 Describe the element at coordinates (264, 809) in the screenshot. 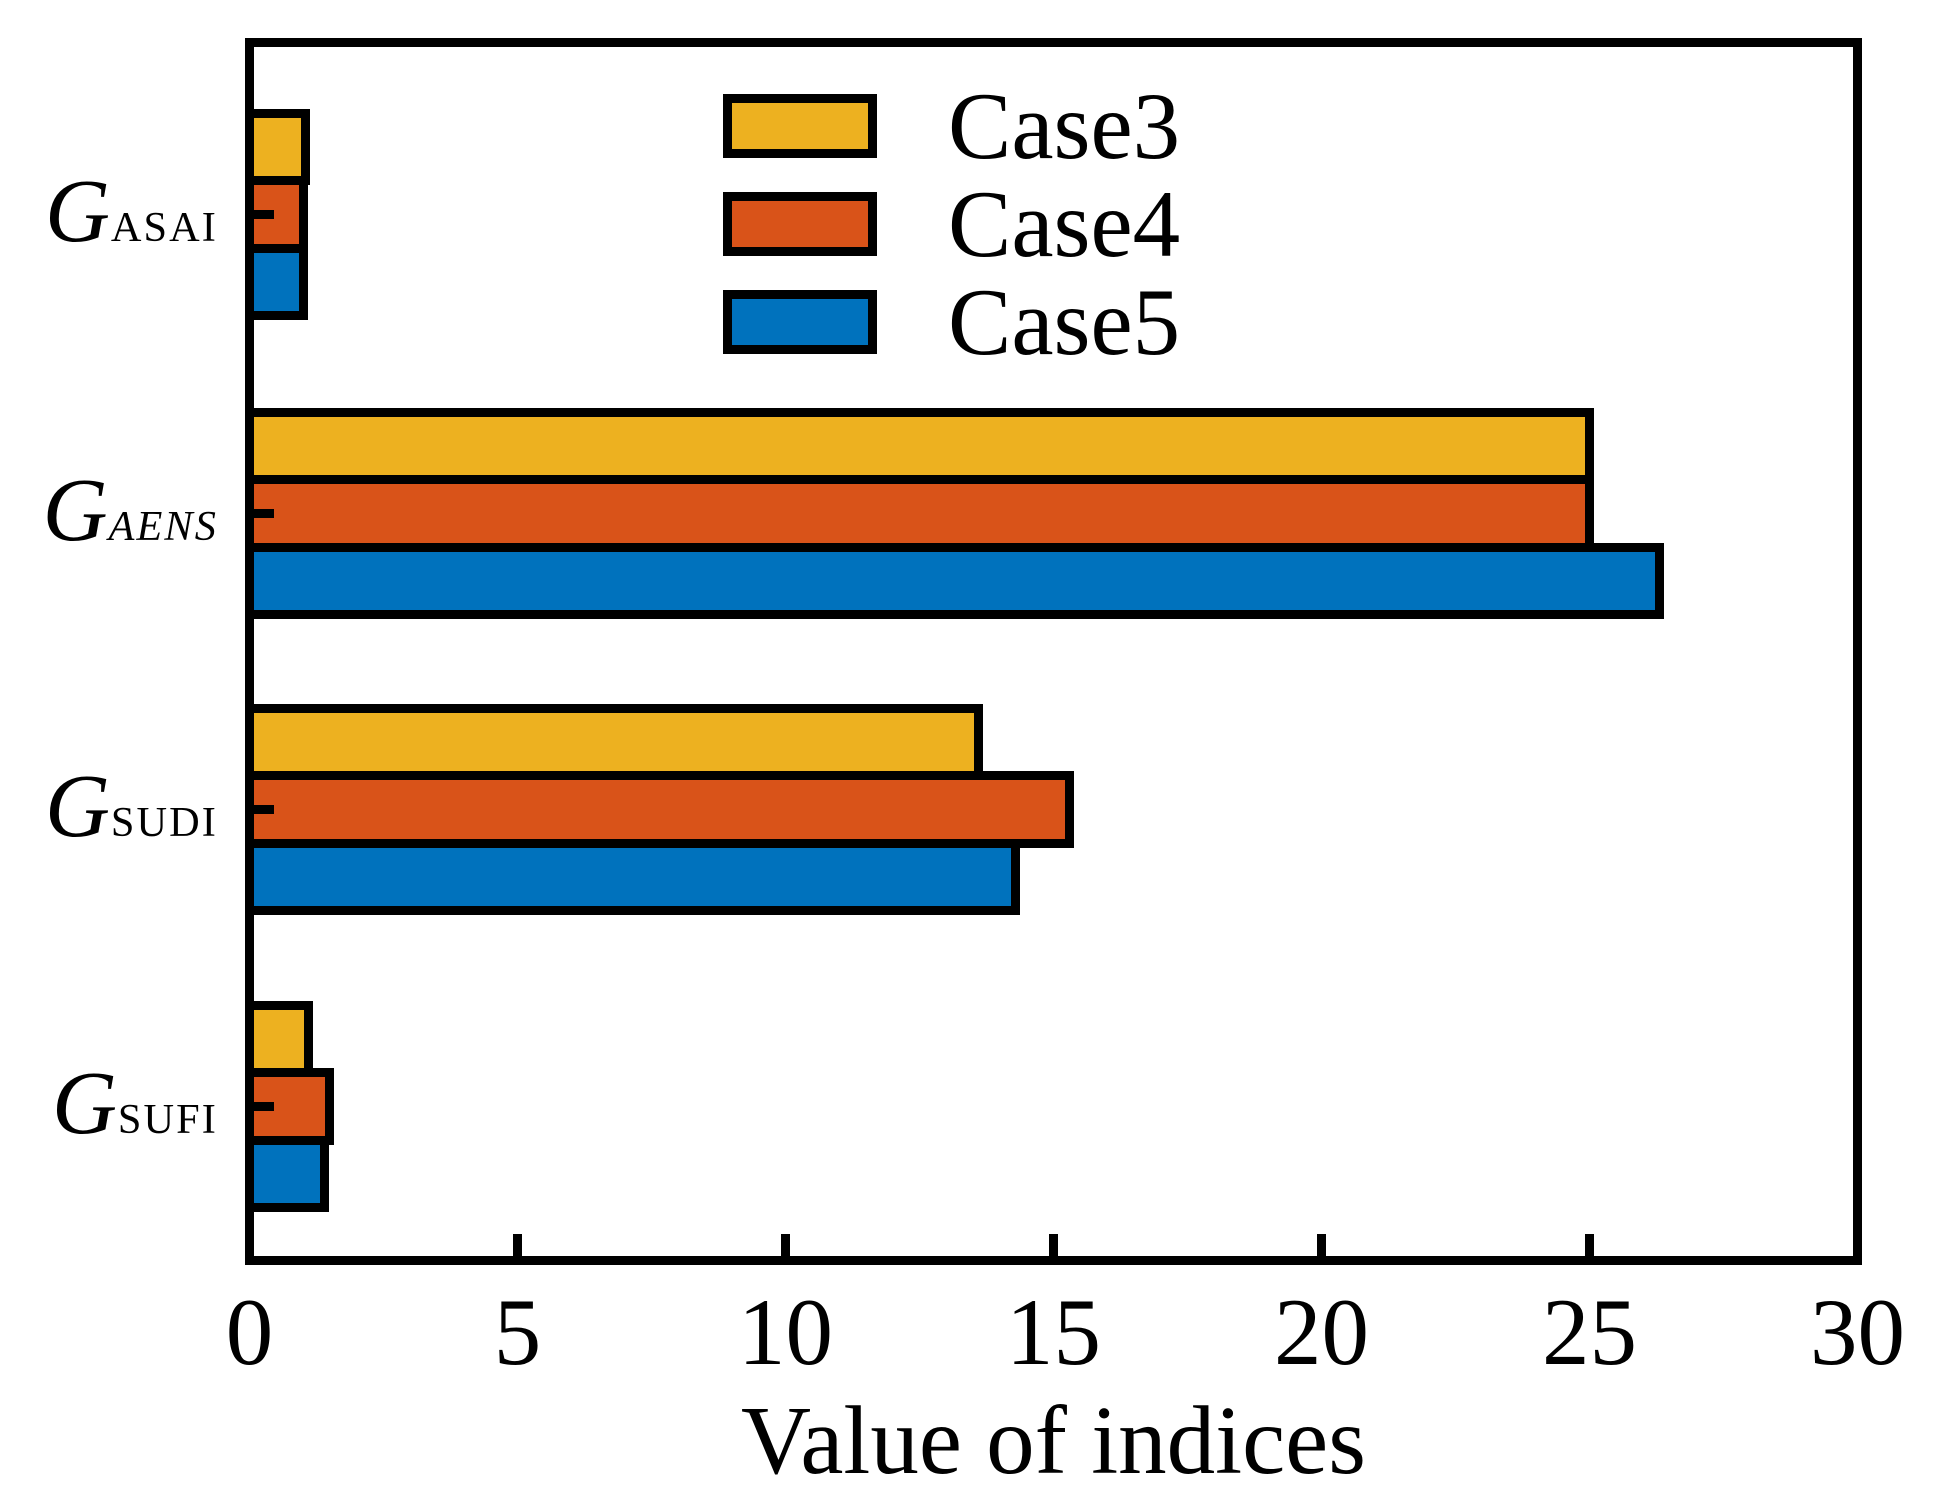

I see `y-tick-sudi` at that location.